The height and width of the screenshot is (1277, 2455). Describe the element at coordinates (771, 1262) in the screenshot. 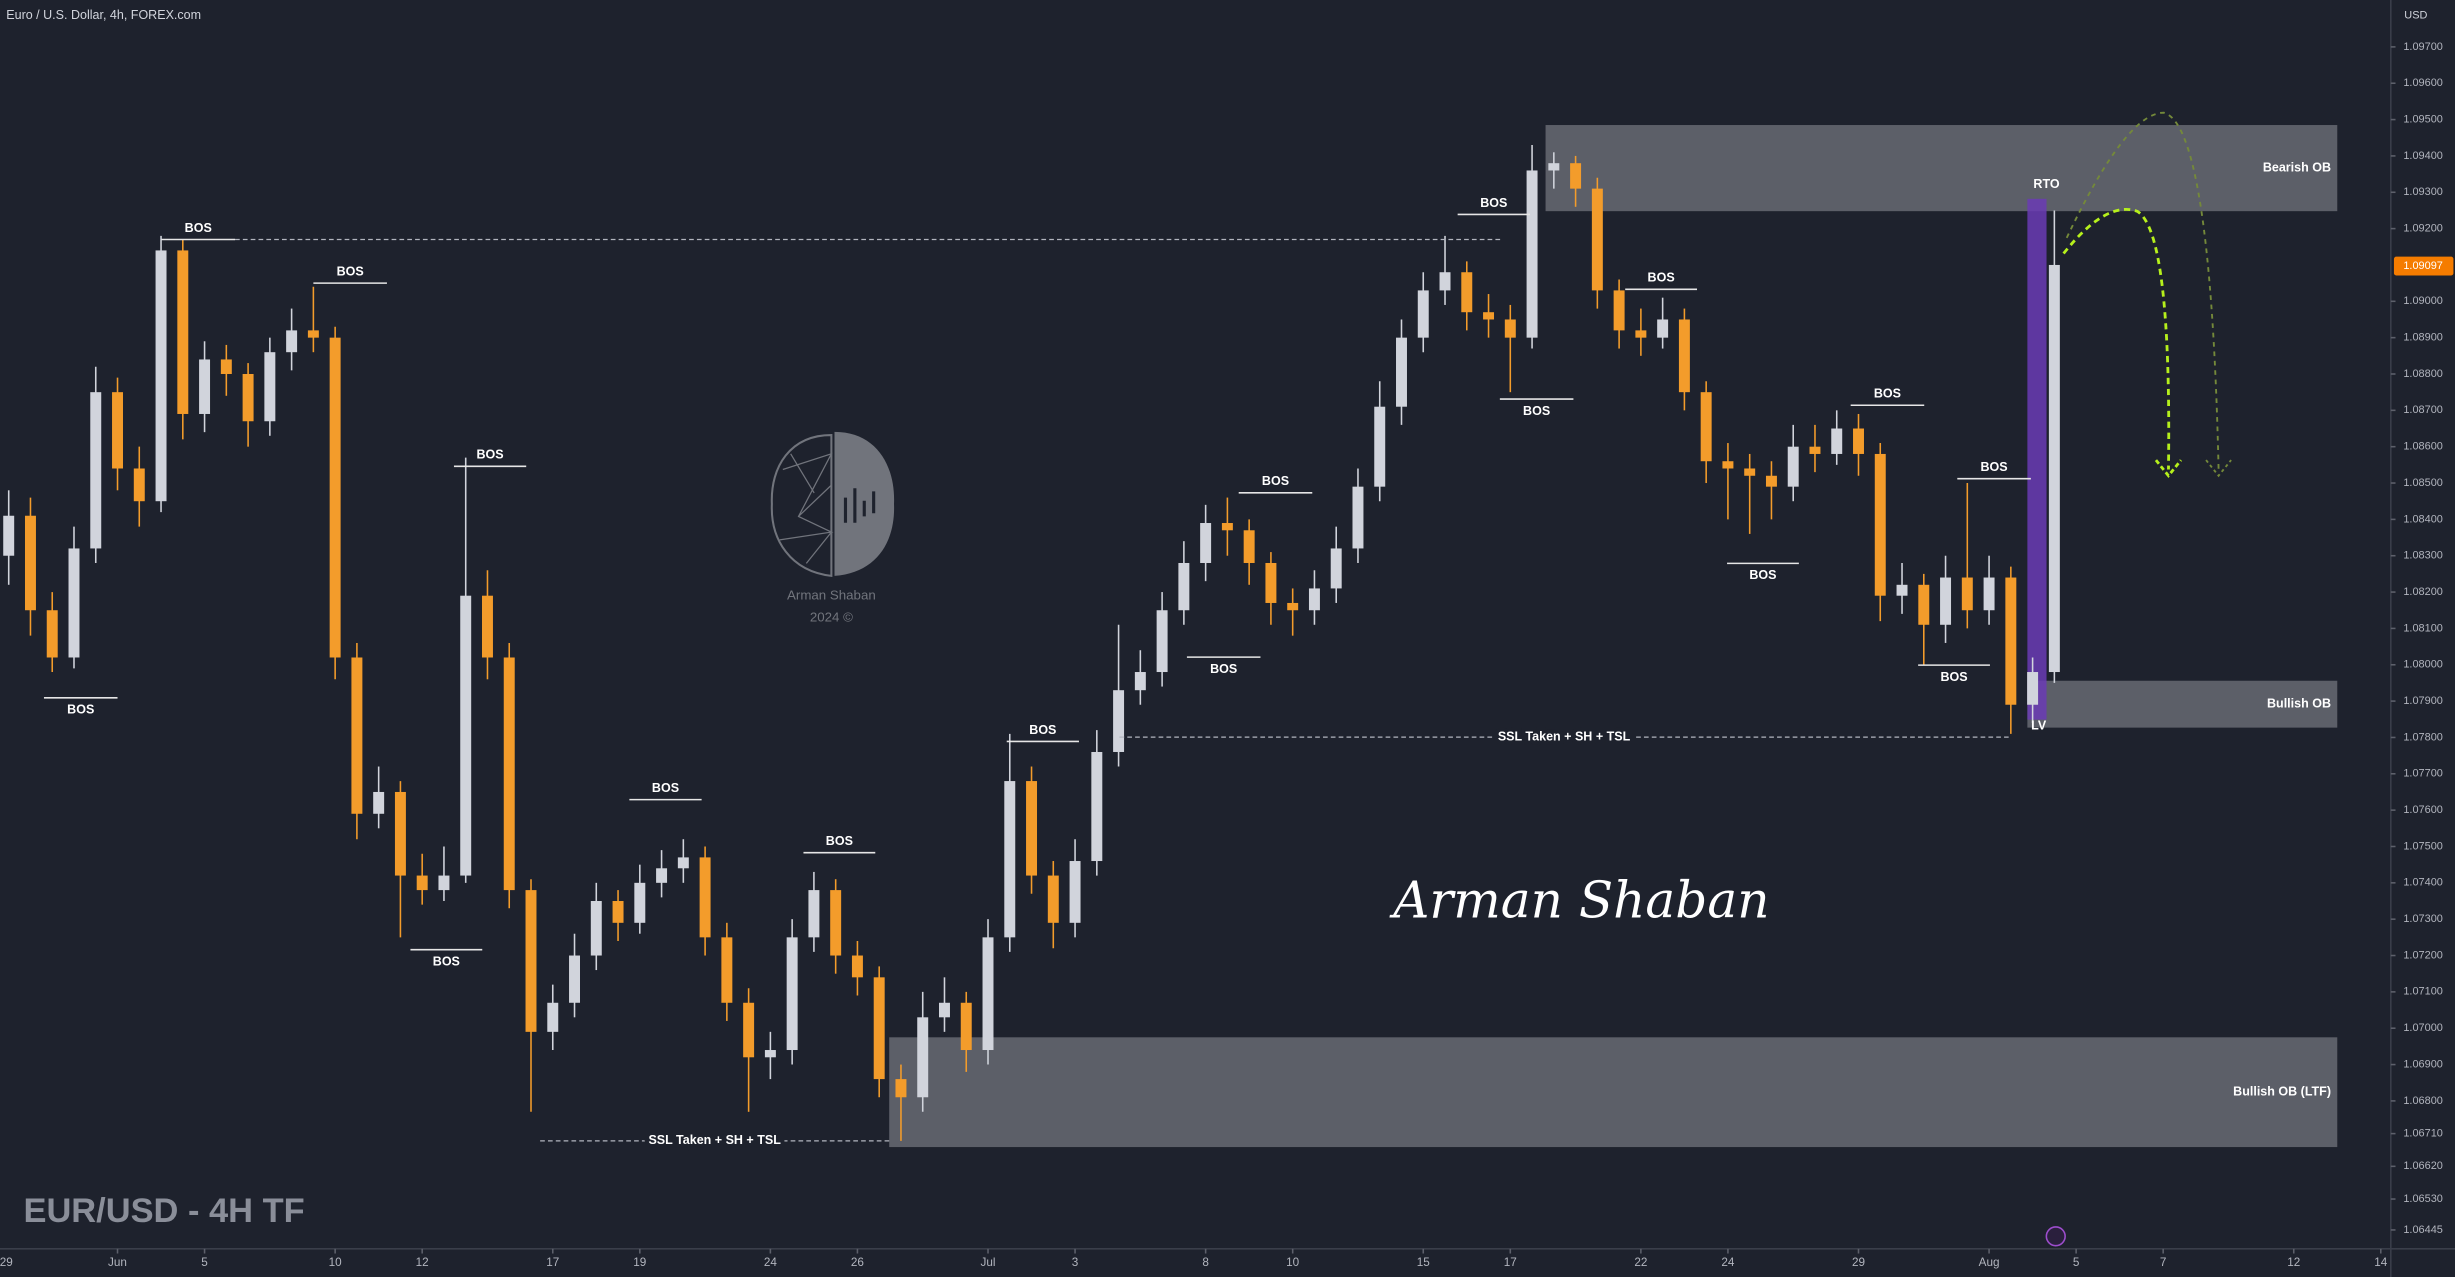

I see `x-tick-label: 24` at that location.